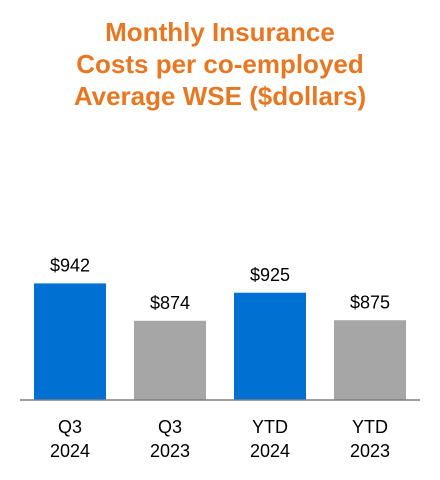  I want to click on x-tick-label-2-line-2: 2024, so click(270, 451).